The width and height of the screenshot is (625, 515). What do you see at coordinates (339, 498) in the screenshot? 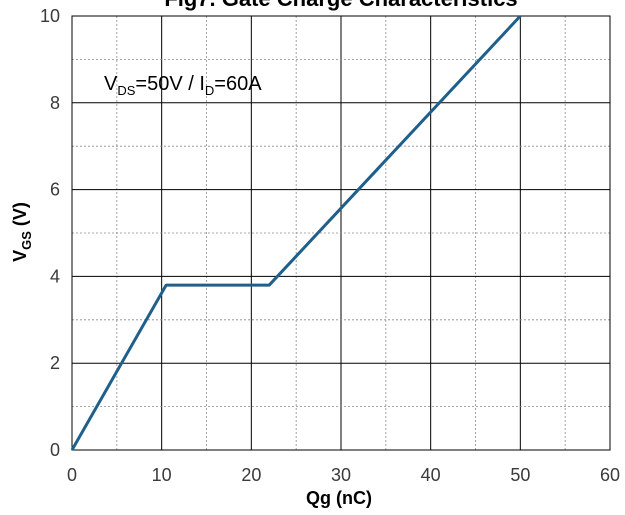
I see `x-axis-label: Qg (nC)` at bounding box center [339, 498].